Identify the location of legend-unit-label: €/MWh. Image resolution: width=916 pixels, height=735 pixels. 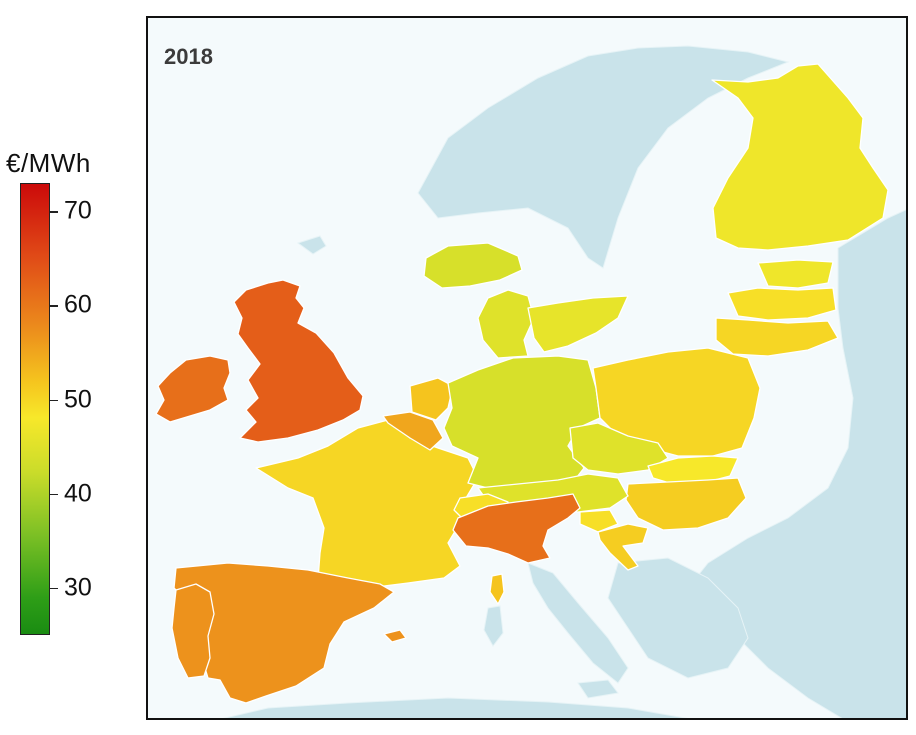
(48, 163).